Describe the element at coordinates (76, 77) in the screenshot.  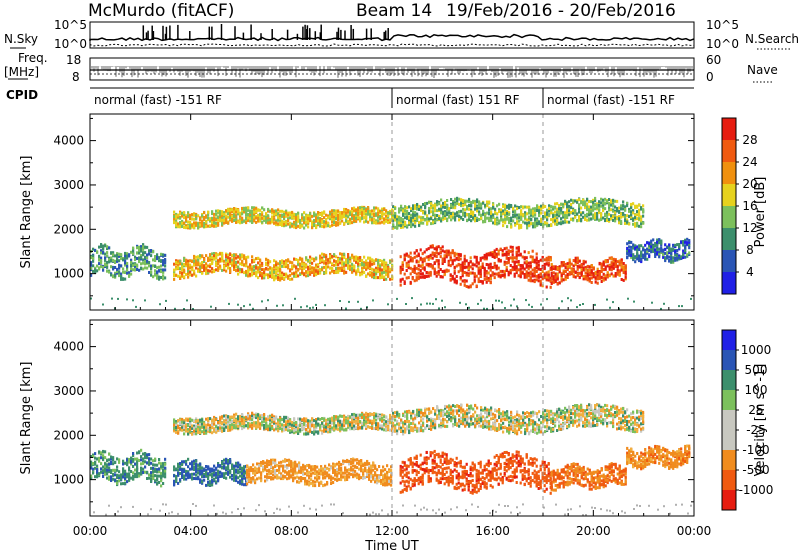
I see `freq-tick-bottom: 8` at that location.